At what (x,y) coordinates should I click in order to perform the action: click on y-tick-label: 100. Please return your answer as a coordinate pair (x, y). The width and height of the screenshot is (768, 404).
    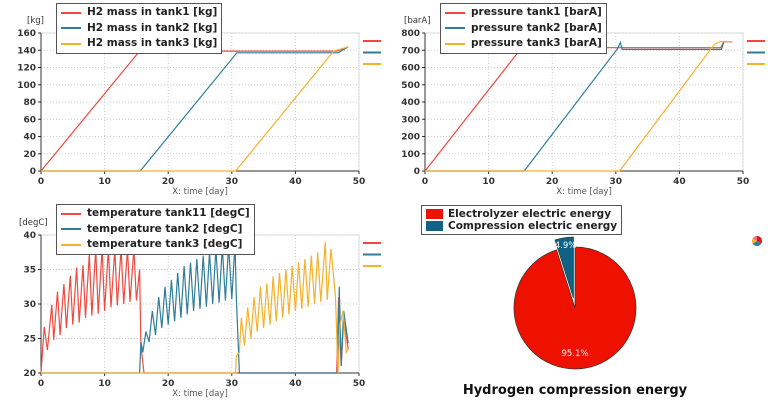
    Looking at the image, I should click on (26, 86).